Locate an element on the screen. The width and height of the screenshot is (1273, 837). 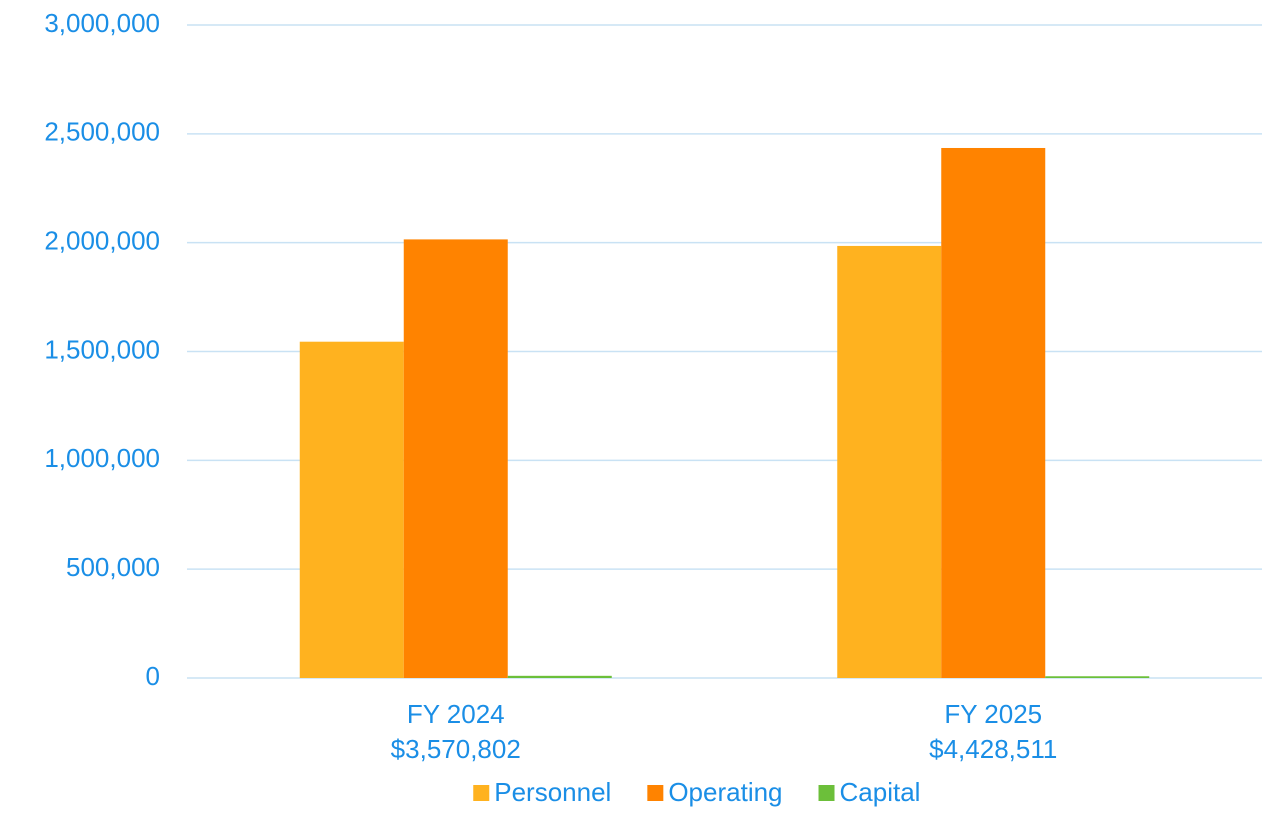
x-tick-total: $4,428,511 is located at coordinates (993, 749).